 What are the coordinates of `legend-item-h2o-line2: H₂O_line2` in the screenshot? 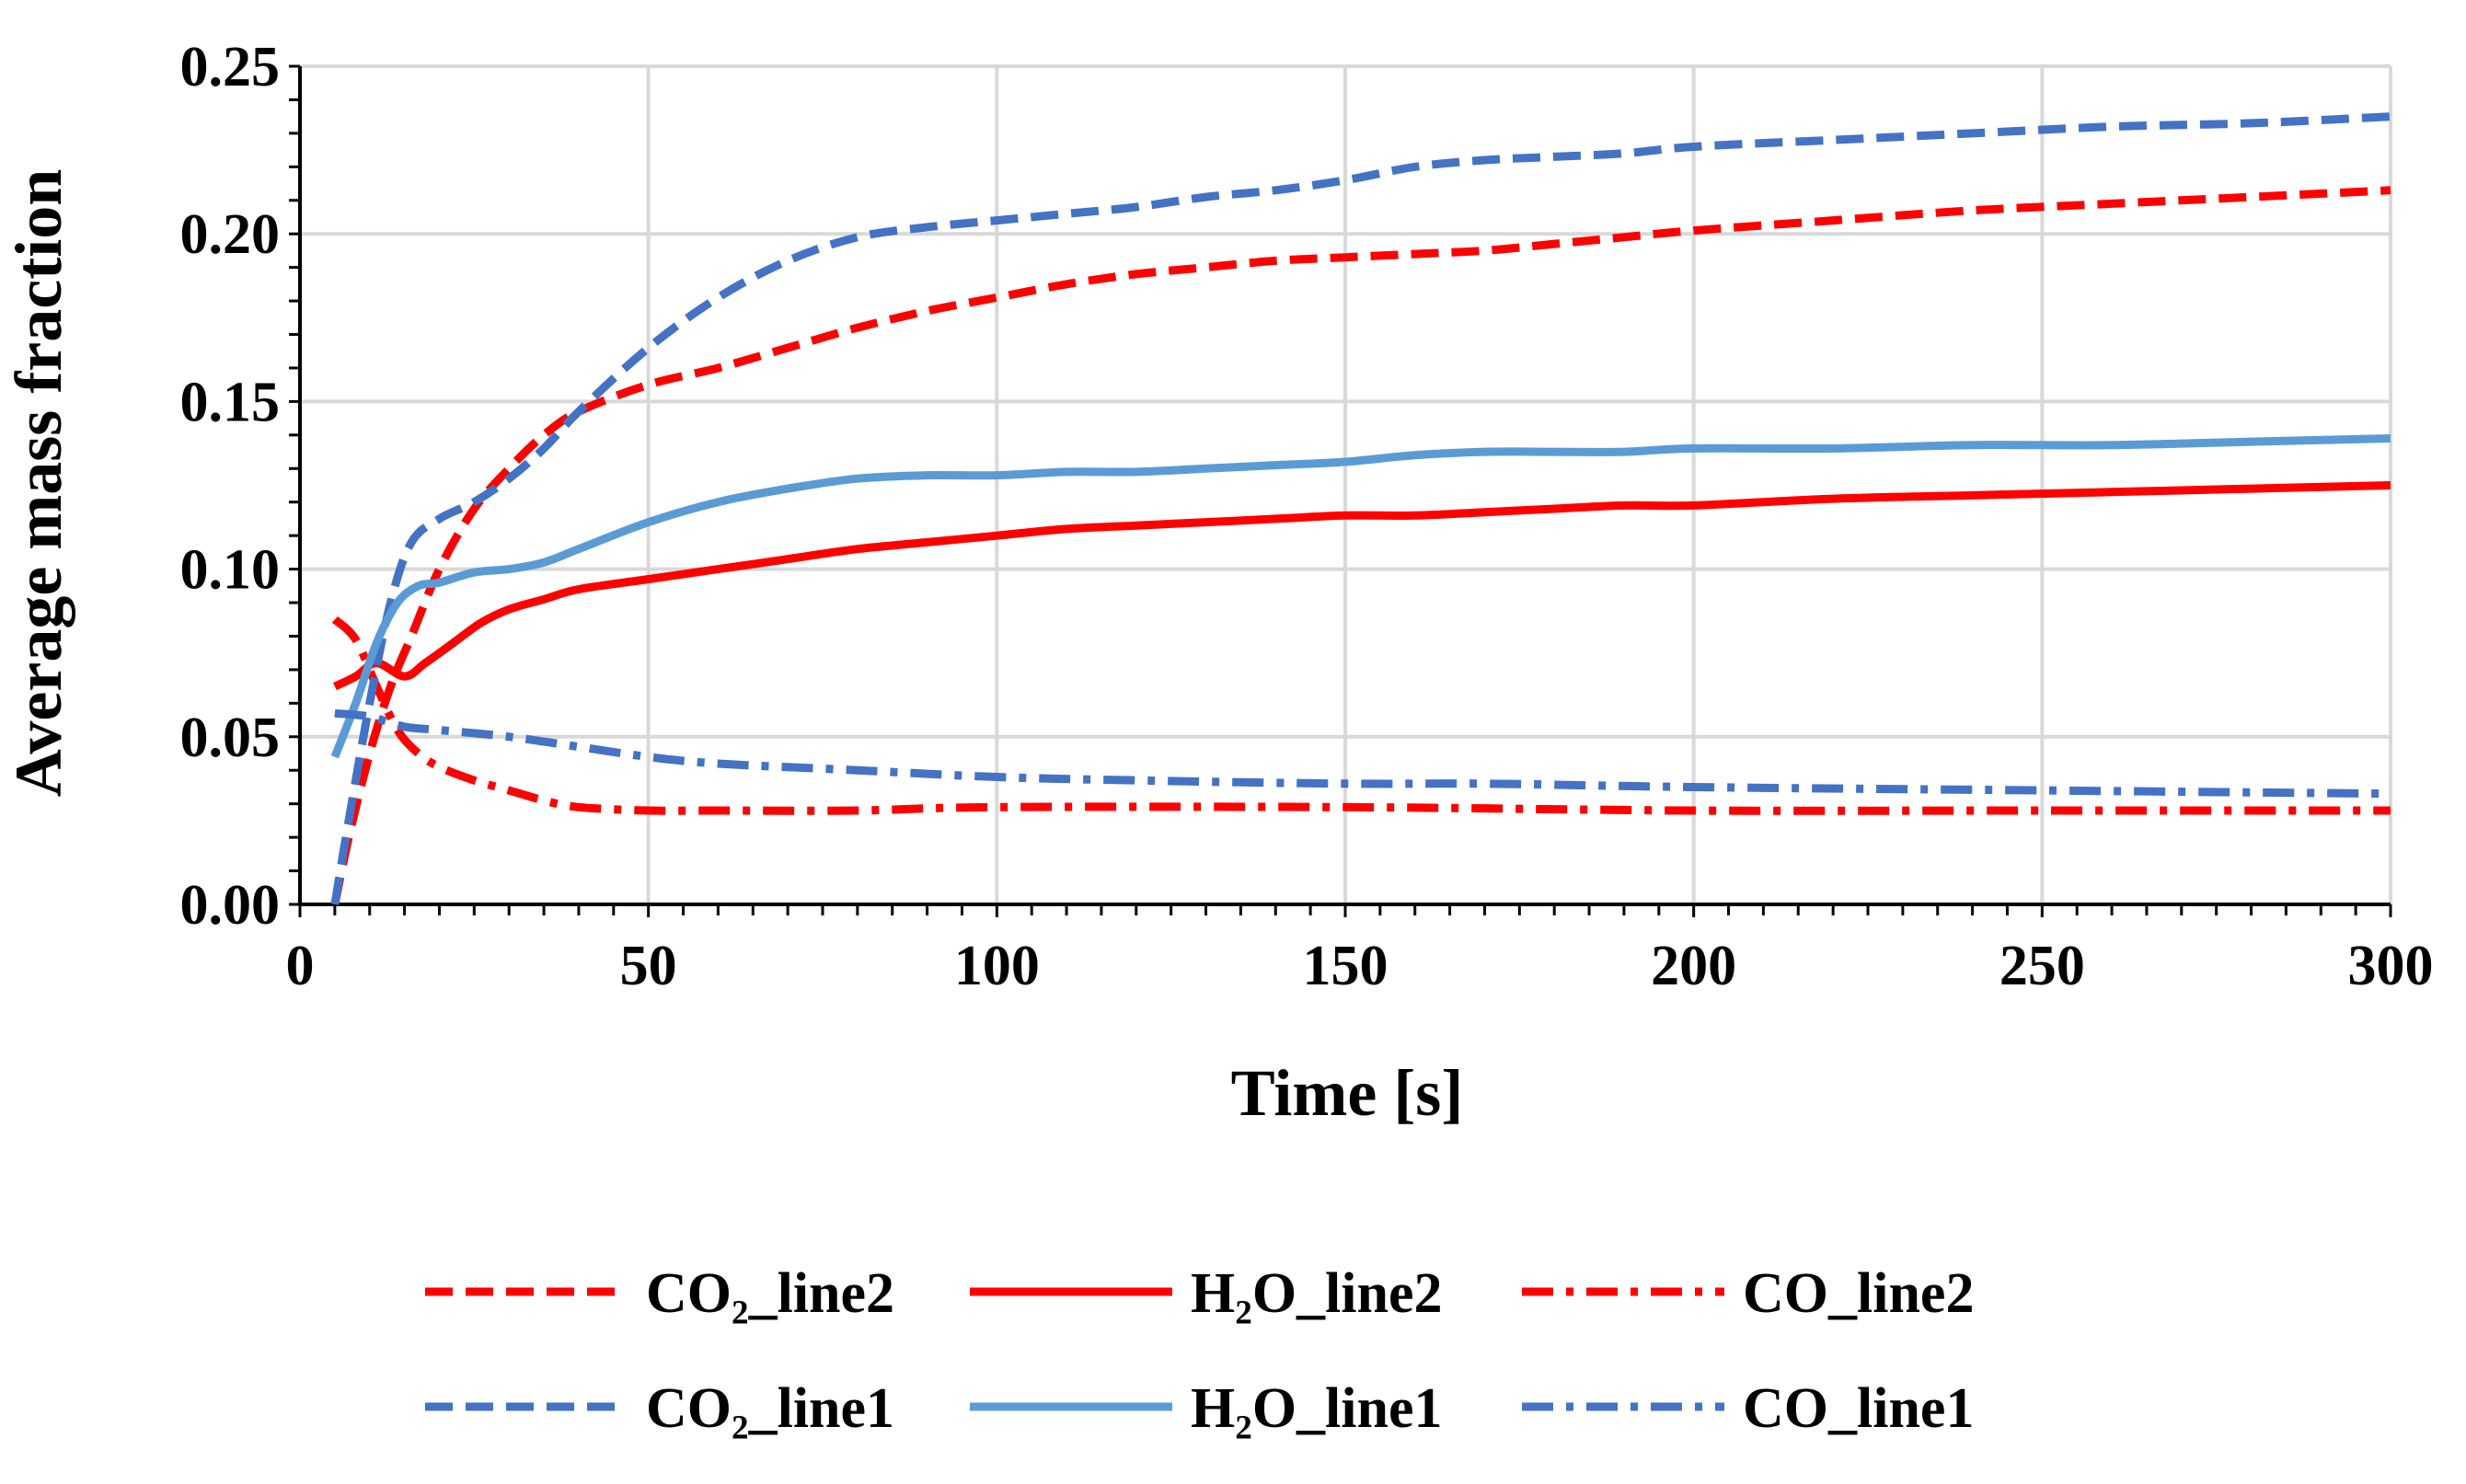 It's located at (1206, 1293).